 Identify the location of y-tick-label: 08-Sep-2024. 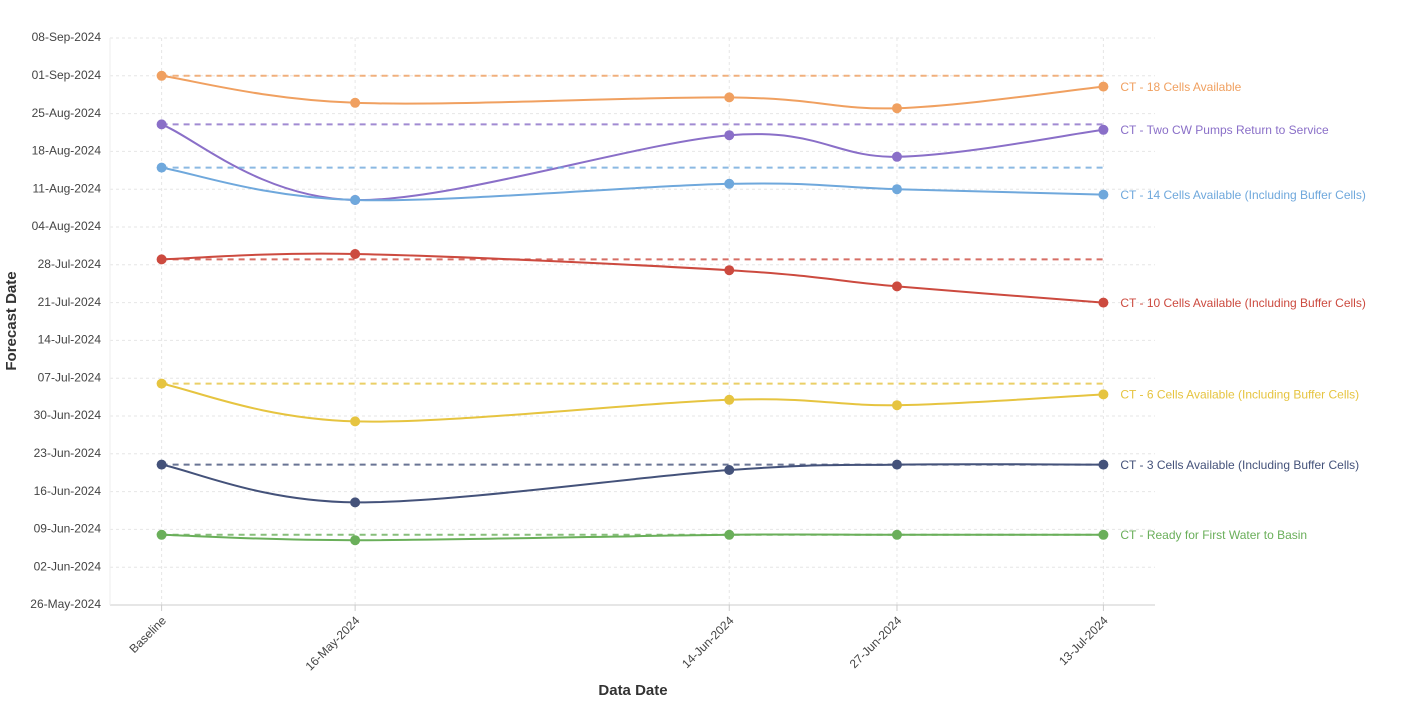
(67, 37).